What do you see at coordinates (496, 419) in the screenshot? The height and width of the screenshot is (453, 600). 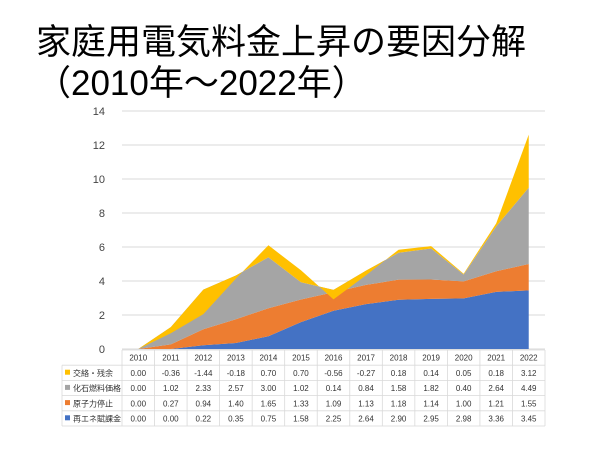 I see `data-label: 3.36` at bounding box center [496, 419].